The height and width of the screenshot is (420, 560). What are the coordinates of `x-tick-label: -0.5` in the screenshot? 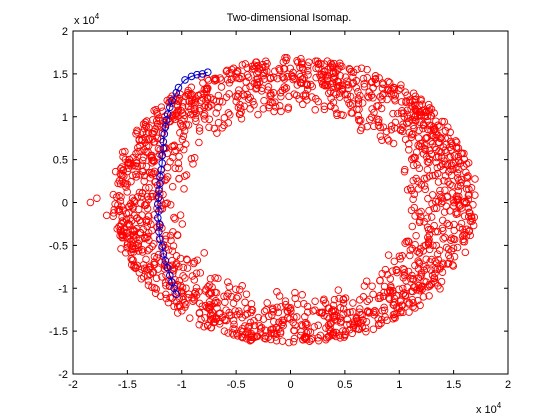 It's located at (236, 385).